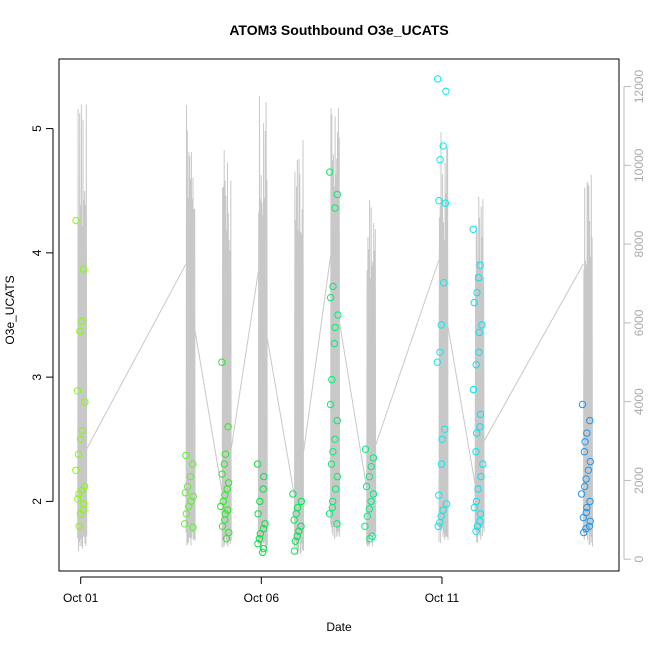 The height and width of the screenshot is (650, 650). I want to click on y-tick-label: 4, so click(37, 252).